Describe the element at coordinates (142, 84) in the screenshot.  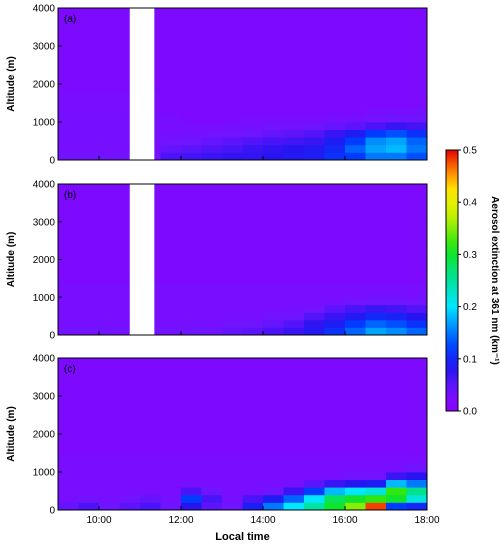
I see `data-gap` at that location.